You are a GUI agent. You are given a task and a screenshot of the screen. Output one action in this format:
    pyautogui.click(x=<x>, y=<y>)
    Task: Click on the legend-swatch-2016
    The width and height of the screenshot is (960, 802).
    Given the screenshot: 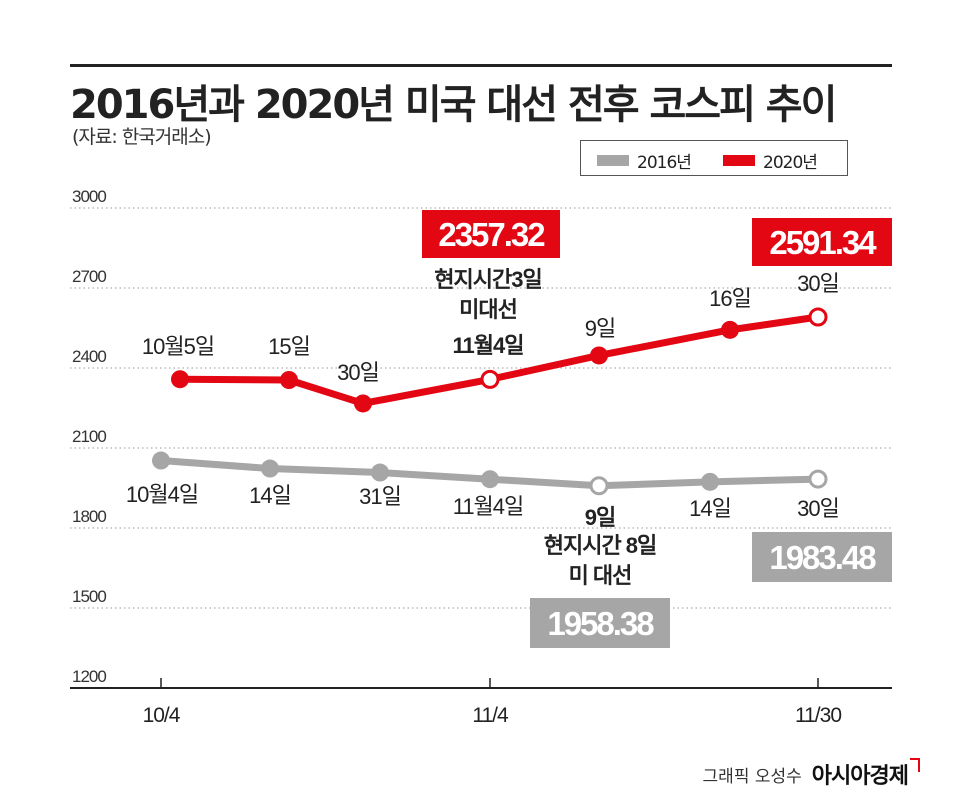 What is the action you would take?
    pyautogui.click(x=613, y=160)
    